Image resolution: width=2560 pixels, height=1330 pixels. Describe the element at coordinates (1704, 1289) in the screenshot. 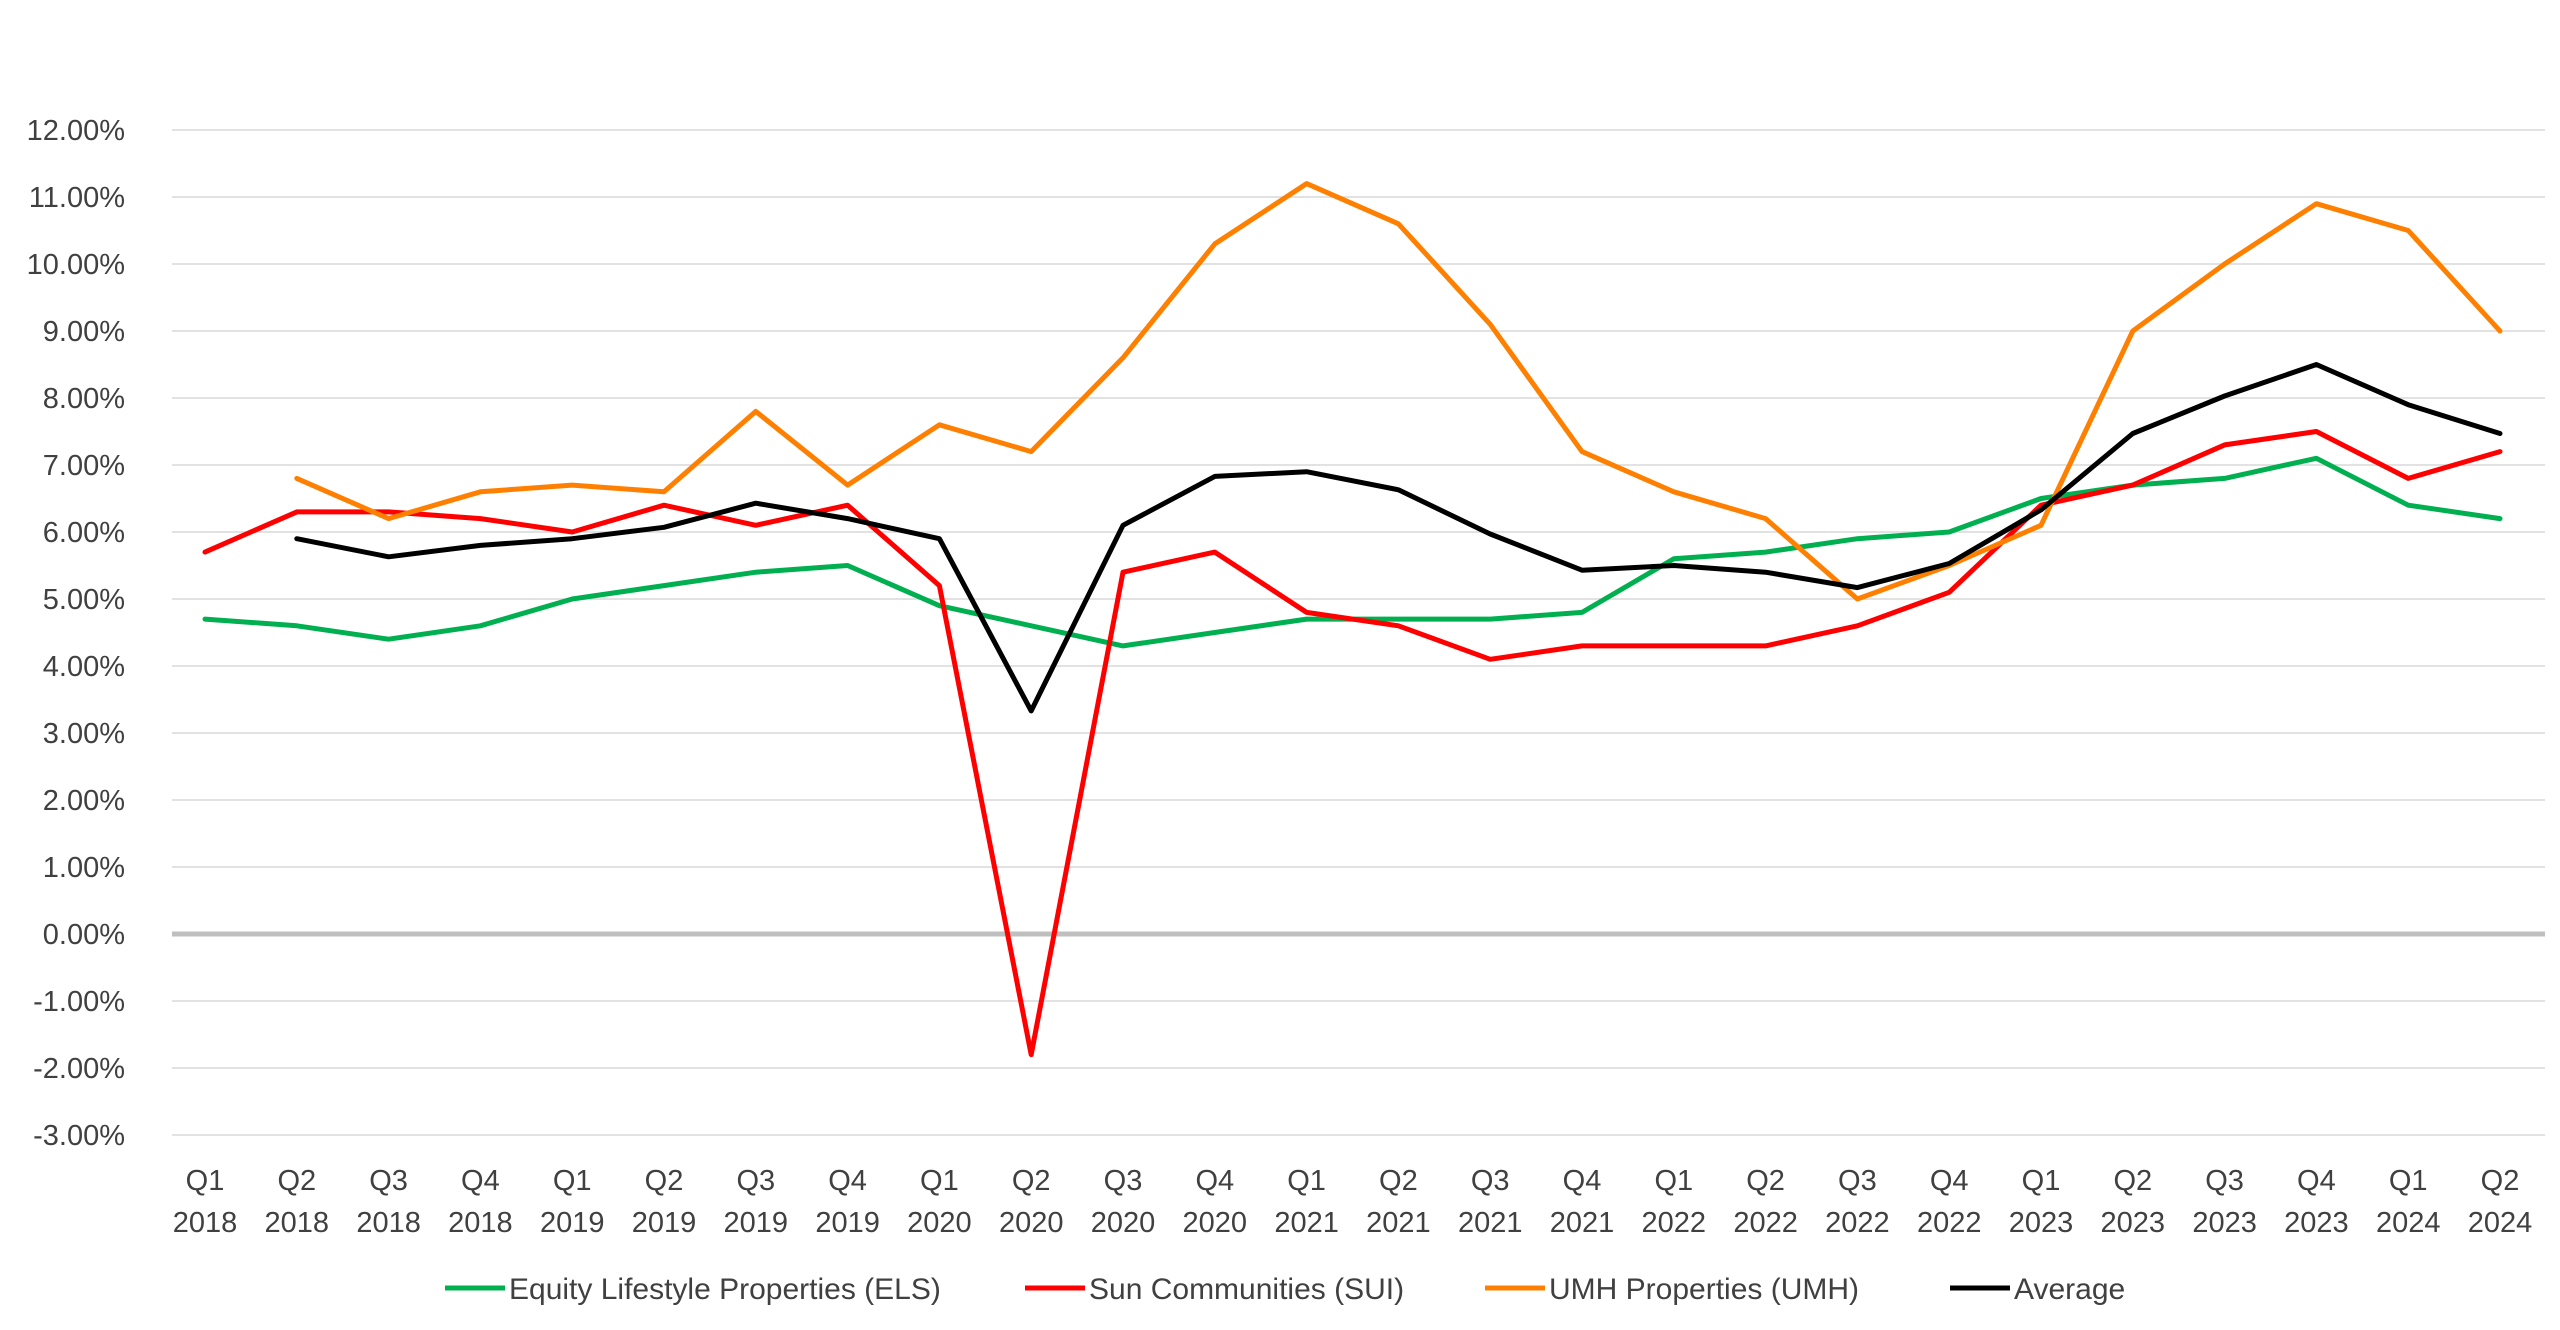

I see `legend-label: UMH Properties (UMH)` at that location.